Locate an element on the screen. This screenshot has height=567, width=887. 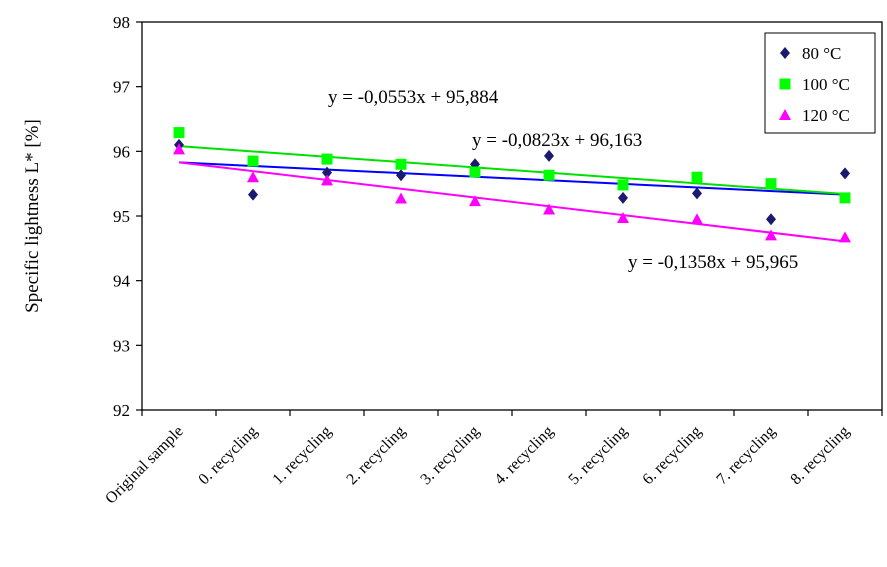
y-axis-label: Specific lightness L* [%] is located at coordinates (32, 216).